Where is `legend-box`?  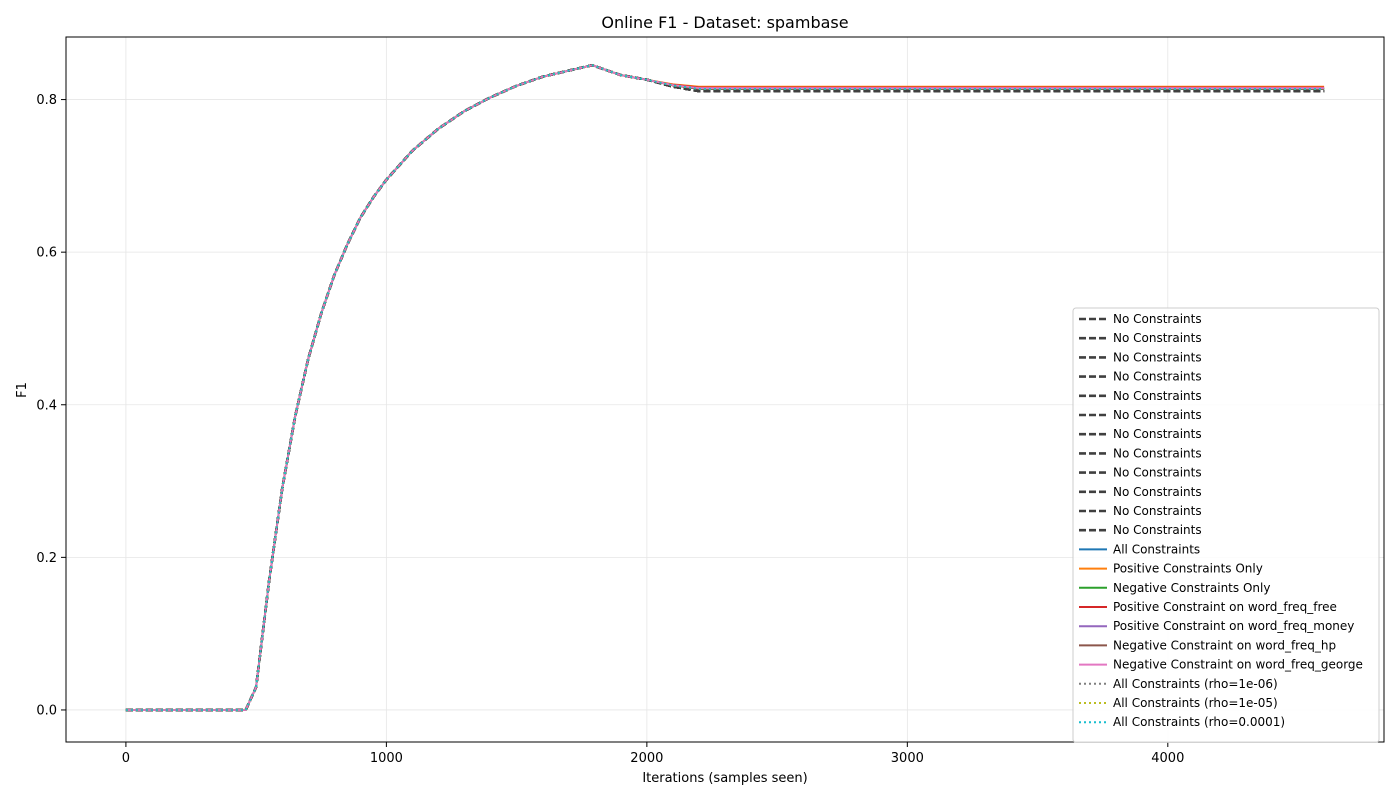 legend-box is located at coordinates (1226, 525).